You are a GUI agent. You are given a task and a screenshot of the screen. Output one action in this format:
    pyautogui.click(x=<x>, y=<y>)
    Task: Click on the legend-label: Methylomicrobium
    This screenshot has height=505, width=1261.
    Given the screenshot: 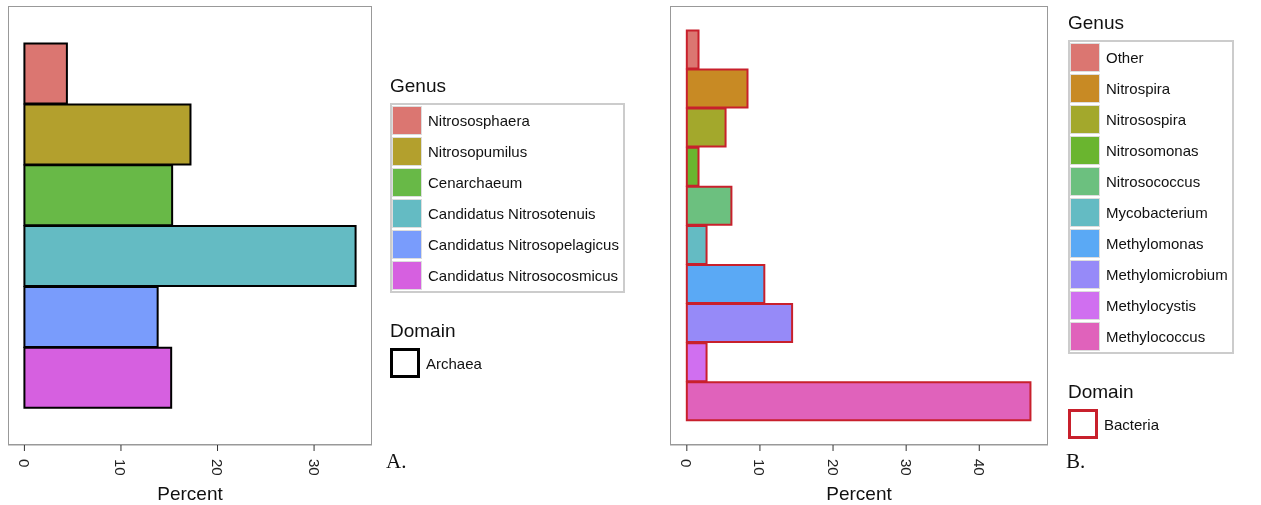 What is the action you would take?
    pyautogui.click(x=1167, y=274)
    